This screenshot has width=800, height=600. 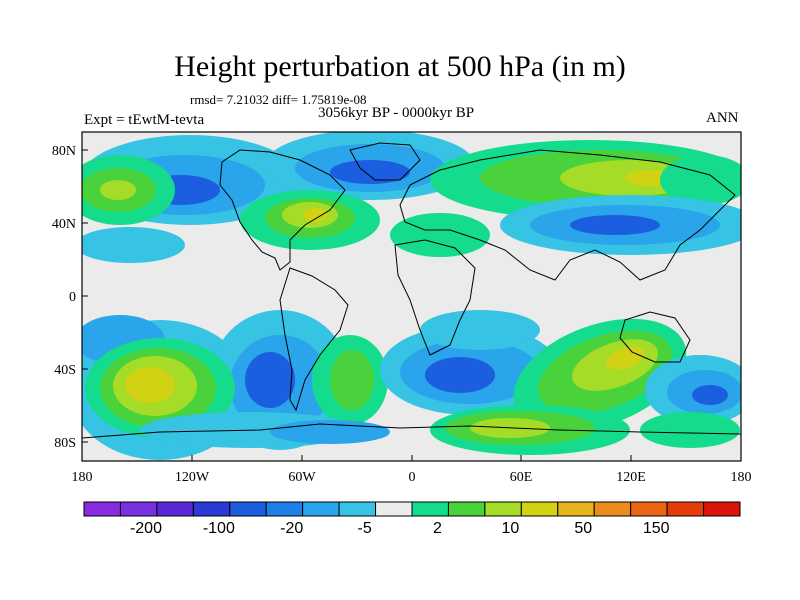 I want to click on colorbar-label: 2, so click(x=437, y=528).